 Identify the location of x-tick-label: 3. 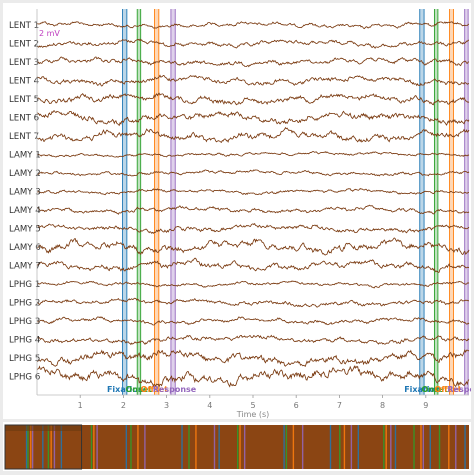
(166, 405).